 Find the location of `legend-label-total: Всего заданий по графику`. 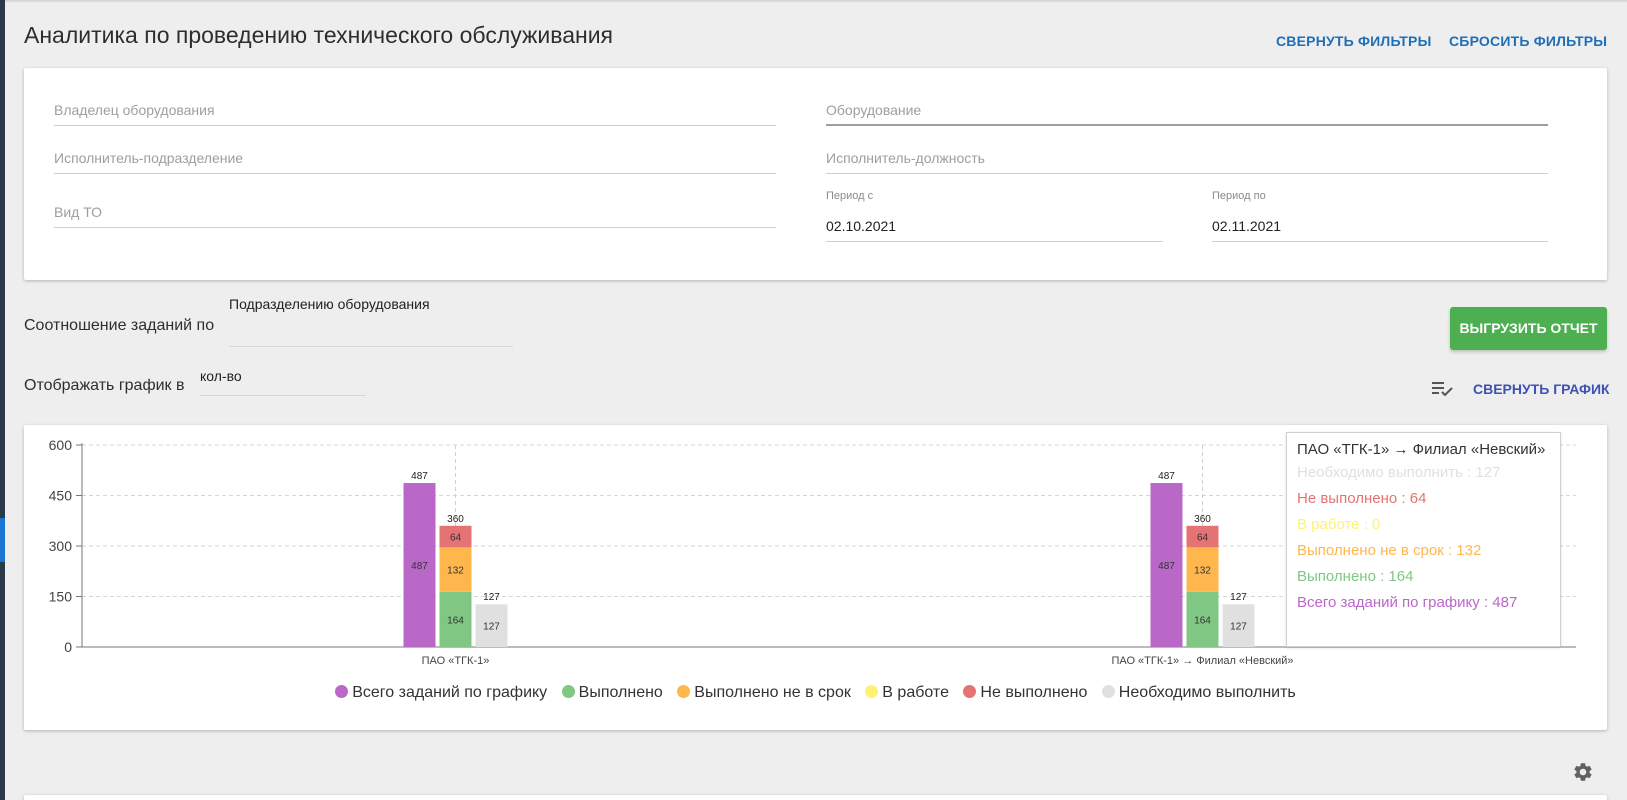

legend-label-total: Всего заданий по графику is located at coordinates (450, 692).